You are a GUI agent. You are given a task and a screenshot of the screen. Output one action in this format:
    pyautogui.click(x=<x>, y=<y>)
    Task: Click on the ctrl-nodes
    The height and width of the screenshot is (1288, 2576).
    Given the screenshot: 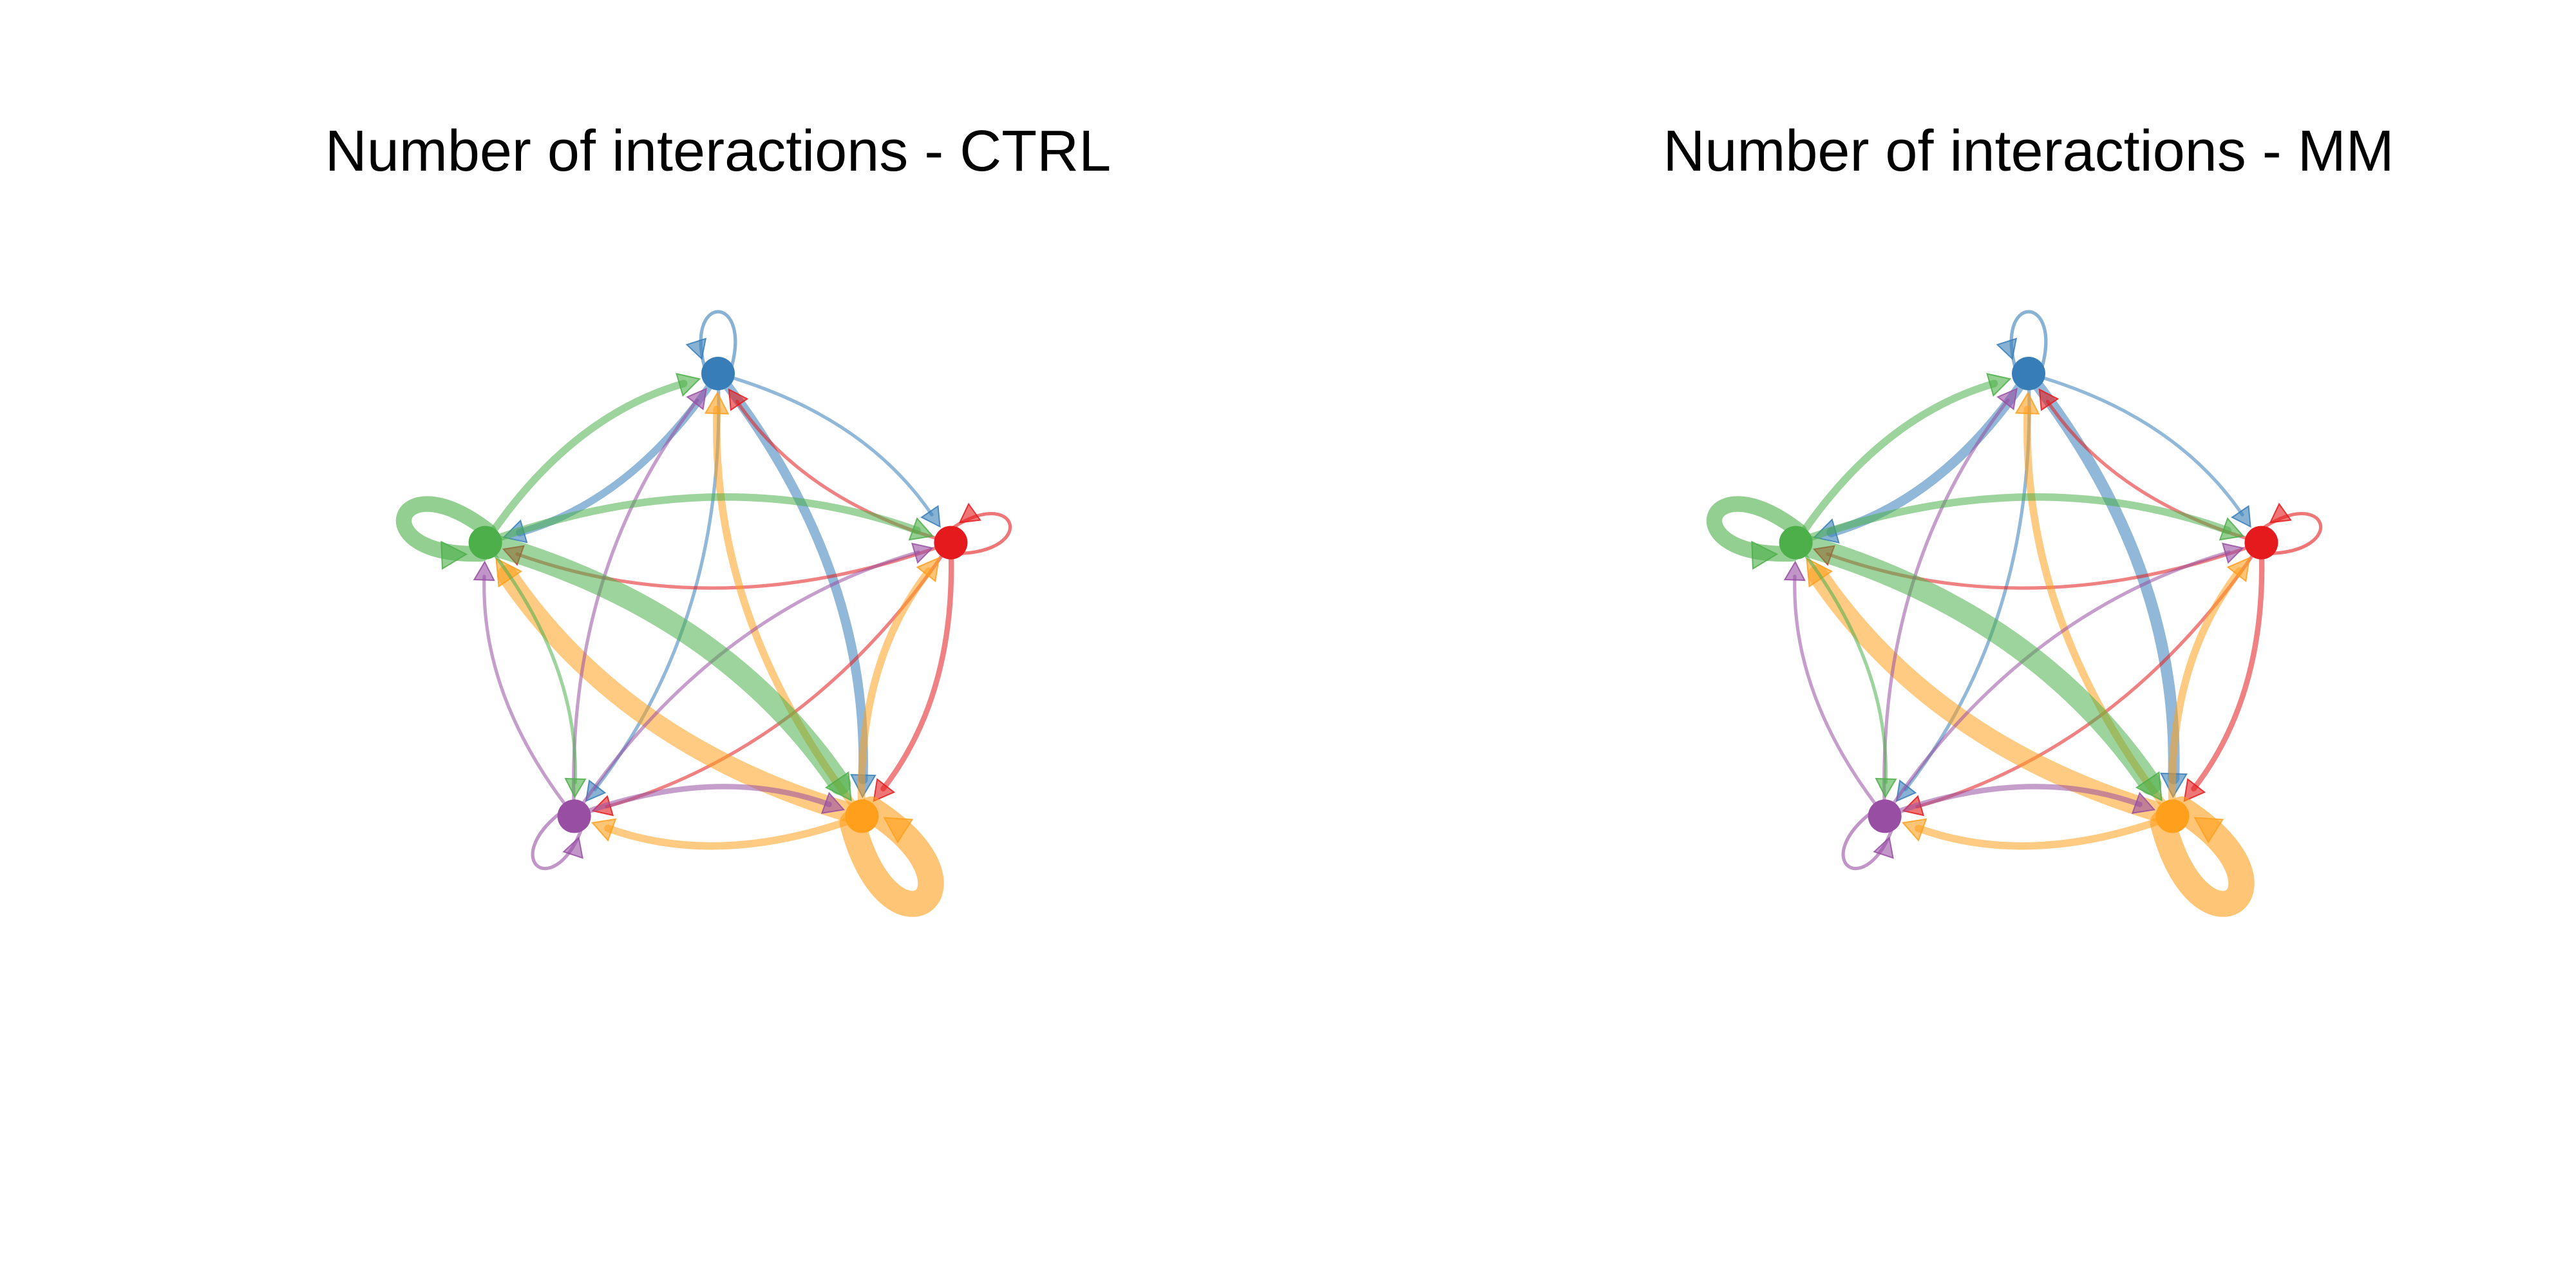 What is the action you would take?
    pyautogui.click(x=718, y=595)
    